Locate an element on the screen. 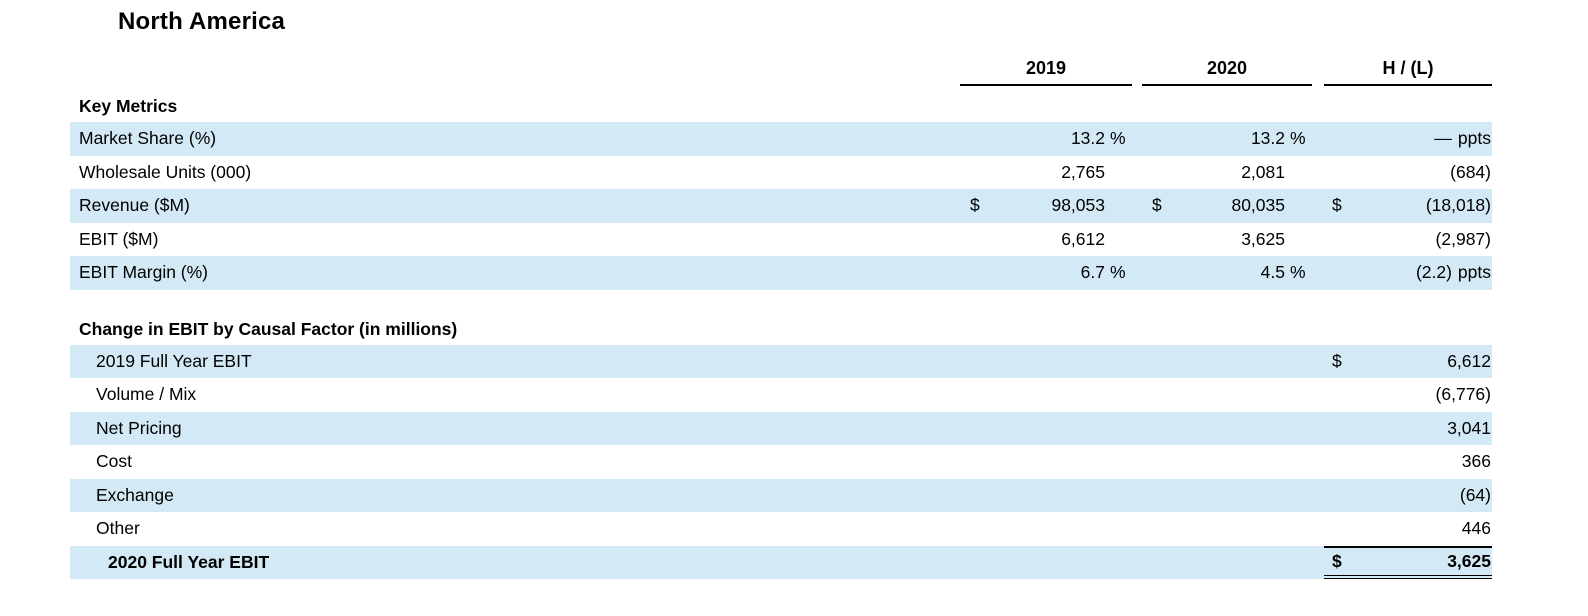 Image resolution: width=1588 pixels, height=616 pixels. row-label: Market Share (%) is located at coordinates (148, 138).